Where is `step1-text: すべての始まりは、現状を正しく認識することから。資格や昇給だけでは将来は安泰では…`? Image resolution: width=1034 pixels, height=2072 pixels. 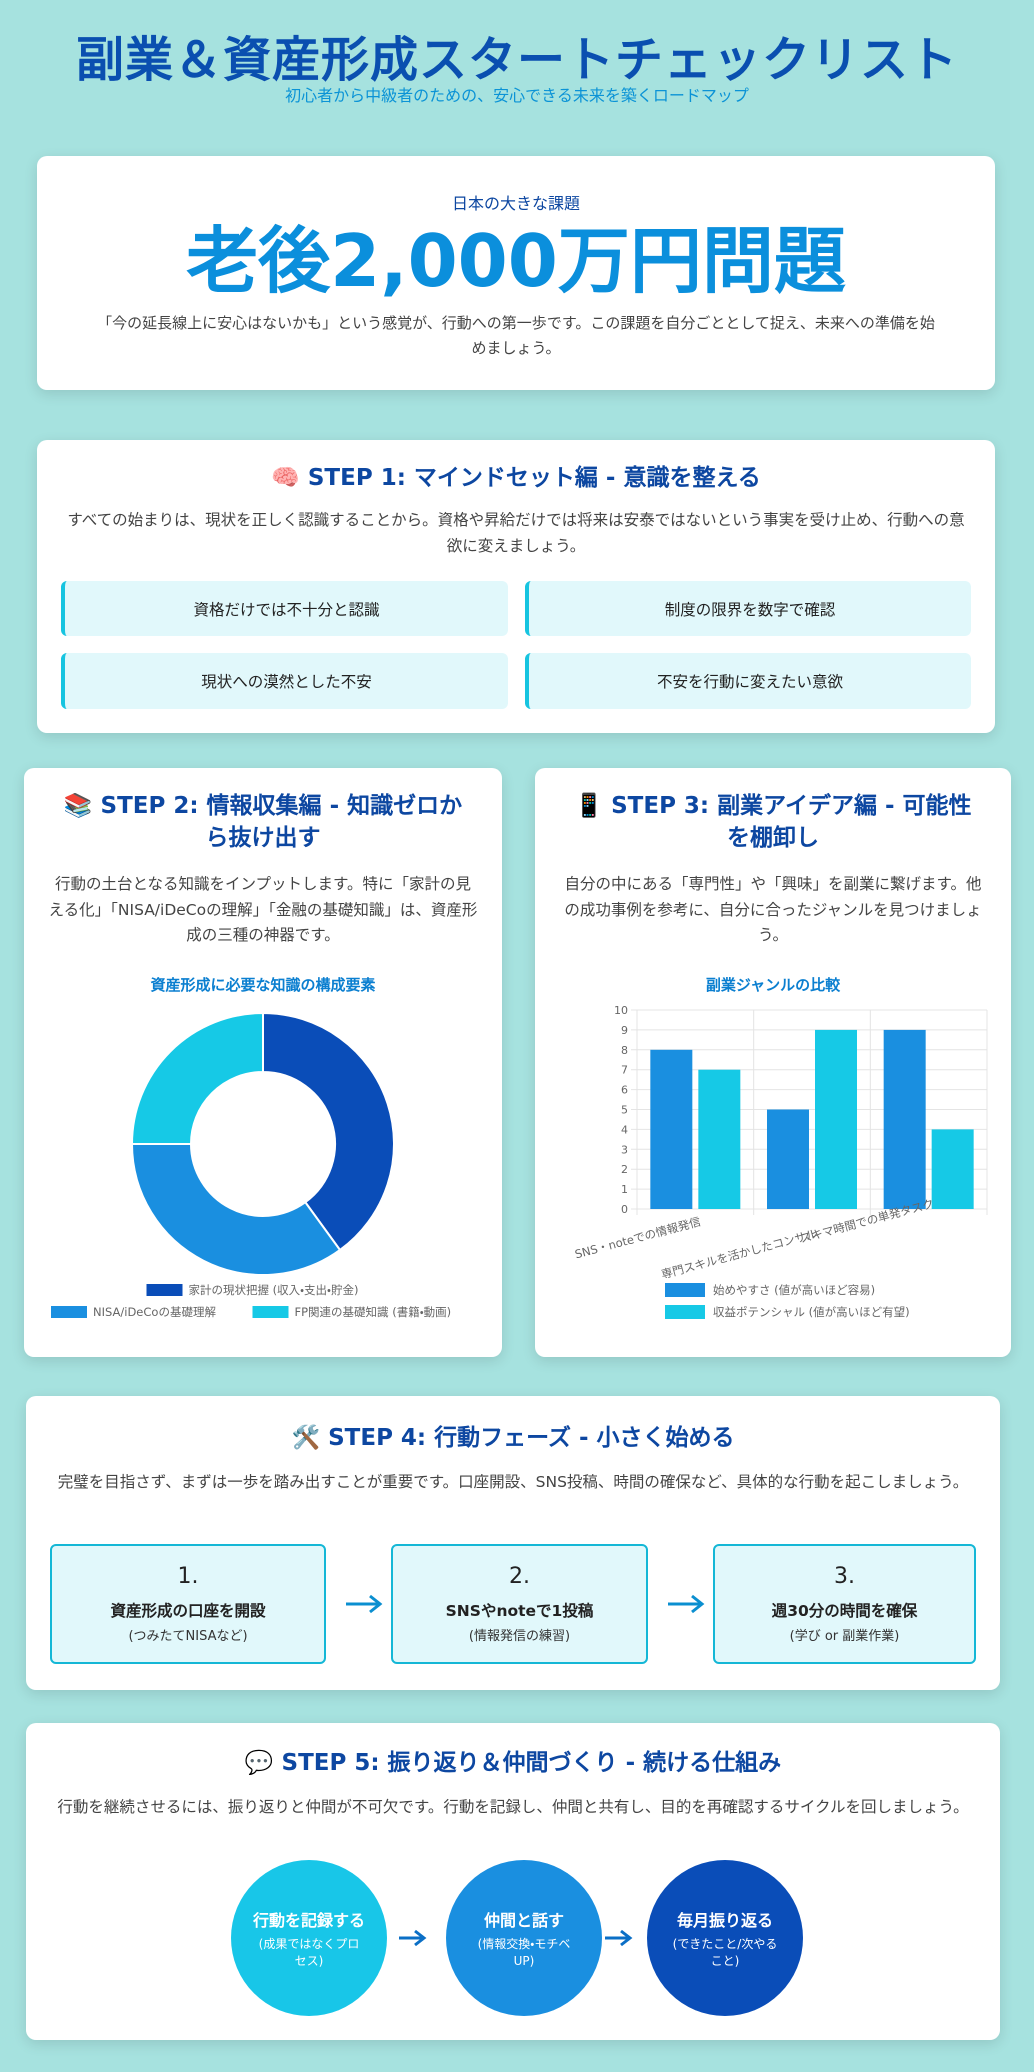
step1-text: すべての始まりは、現状を正しく認識することから。資格や昇給だけでは将来は安泰では… is located at coordinates (516, 533).